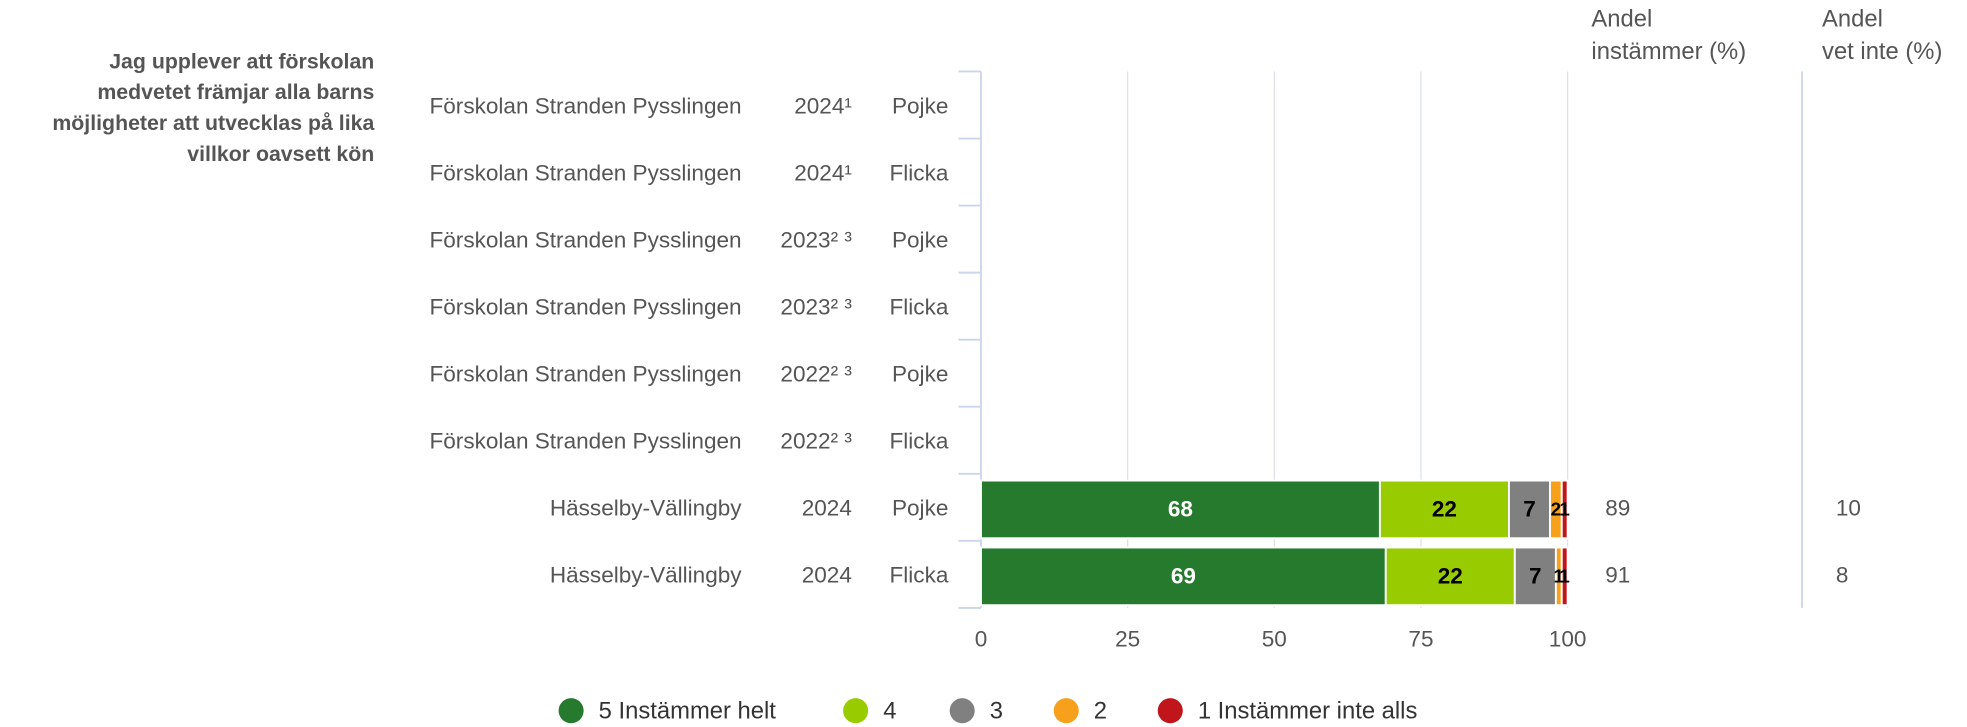 Image resolution: width=1967 pixels, height=727 pixels. What do you see at coordinates (213, 123) in the screenshot?
I see `question-label: möjligheter att utvecklas på lika` at bounding box center [213, 123].